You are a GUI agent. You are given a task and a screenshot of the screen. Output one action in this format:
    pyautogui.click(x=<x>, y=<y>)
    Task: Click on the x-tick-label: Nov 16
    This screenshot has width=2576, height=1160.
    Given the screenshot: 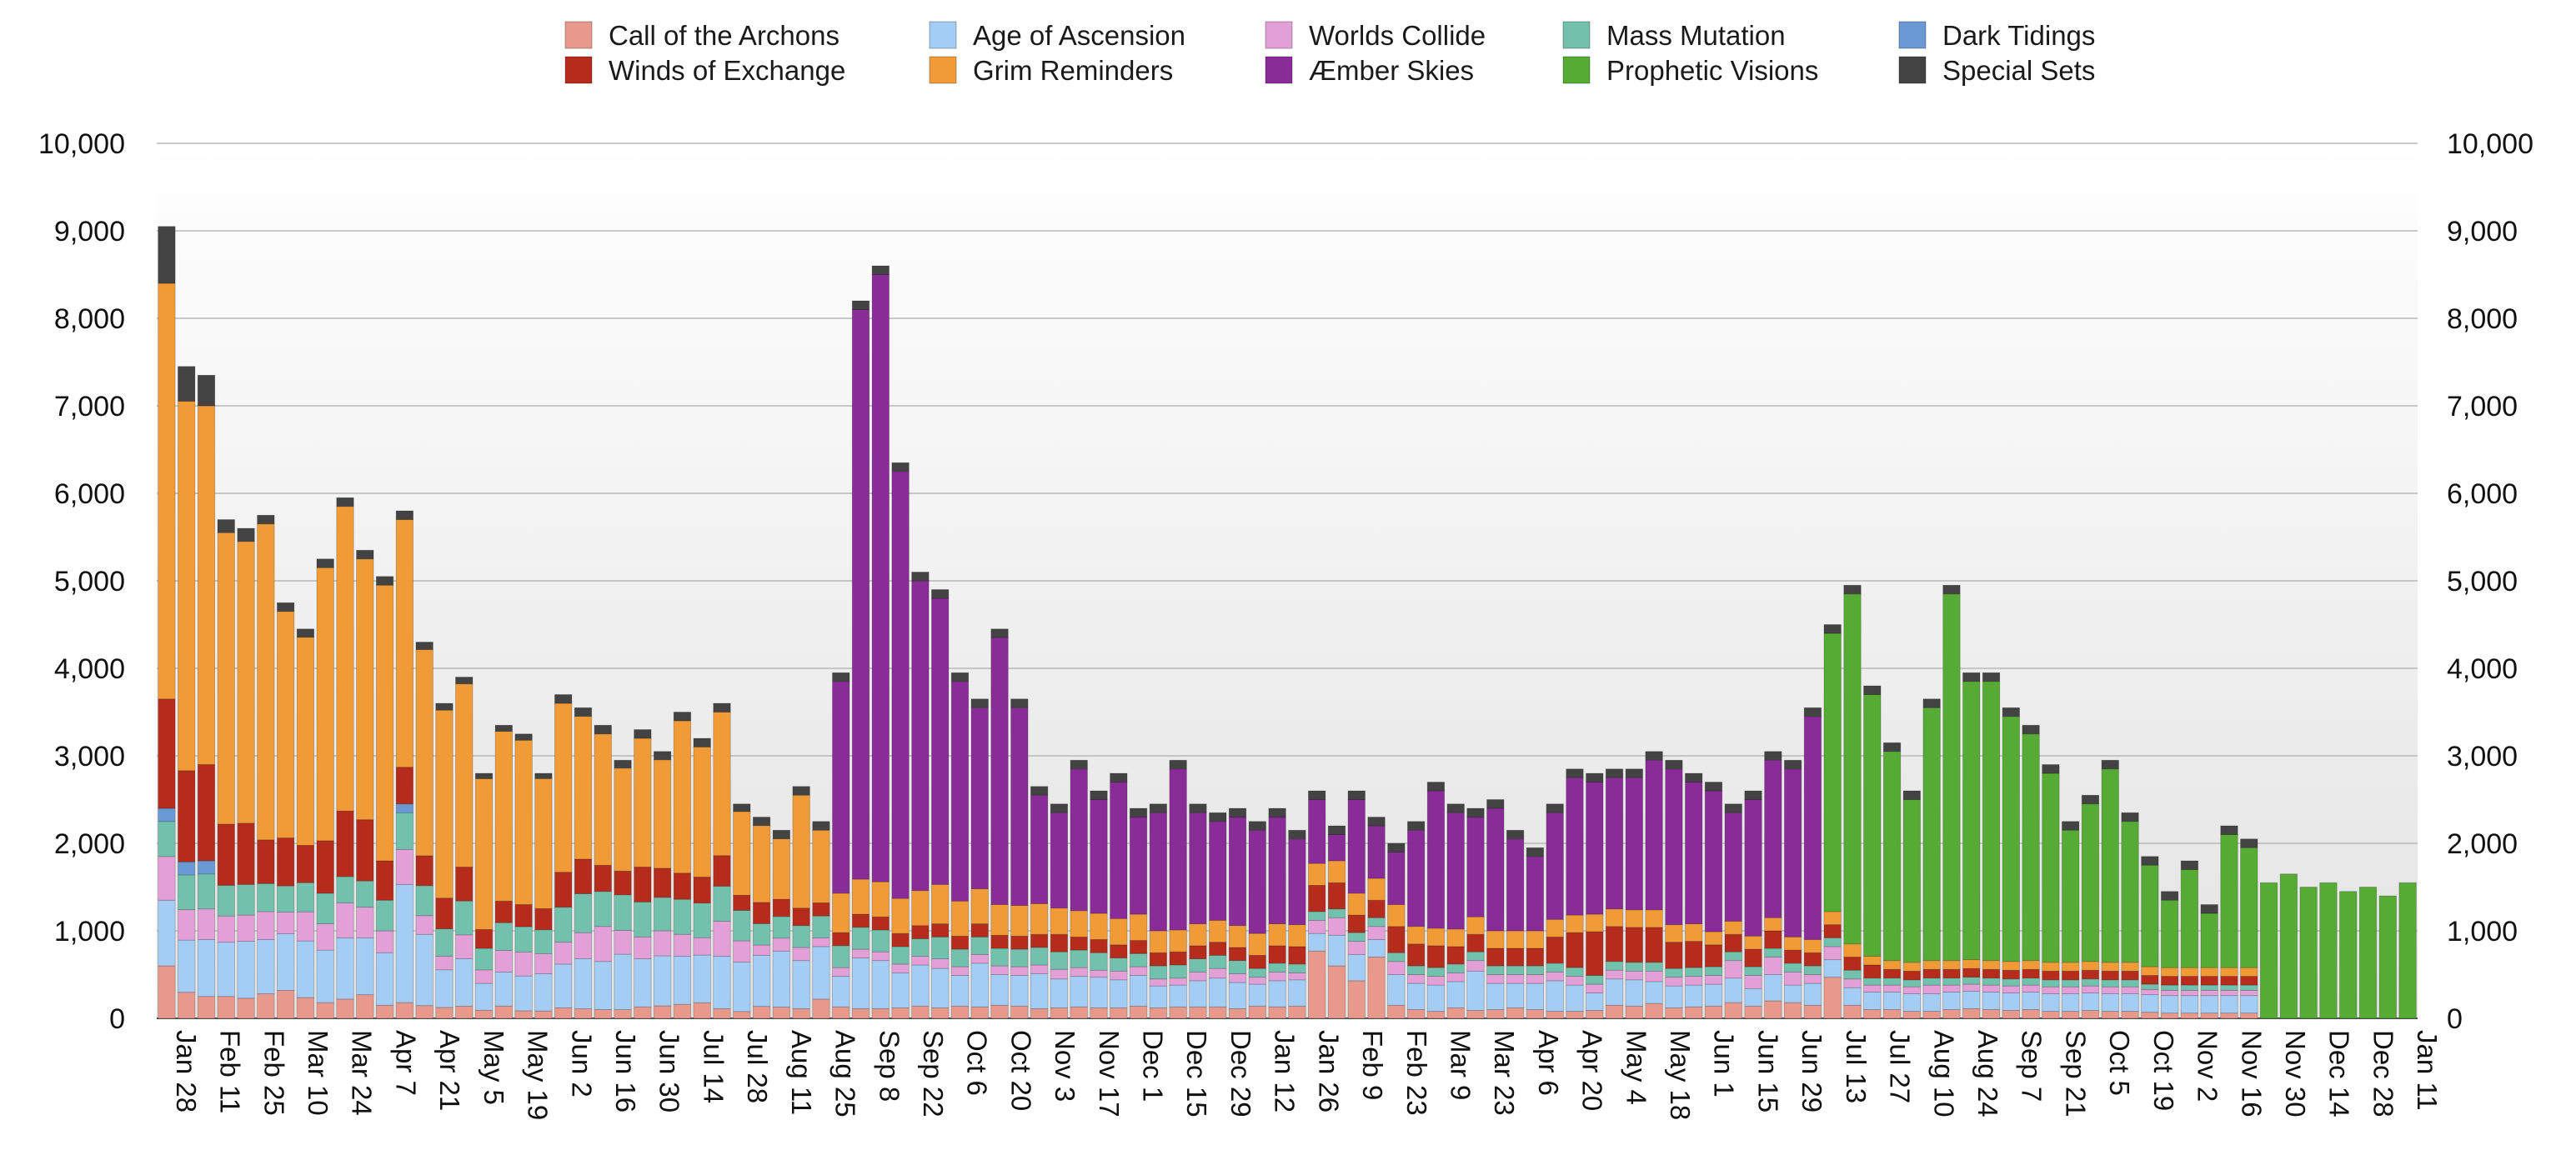 What is the action you would take?
    pyautogui.click(x=2251, y=1074)
    